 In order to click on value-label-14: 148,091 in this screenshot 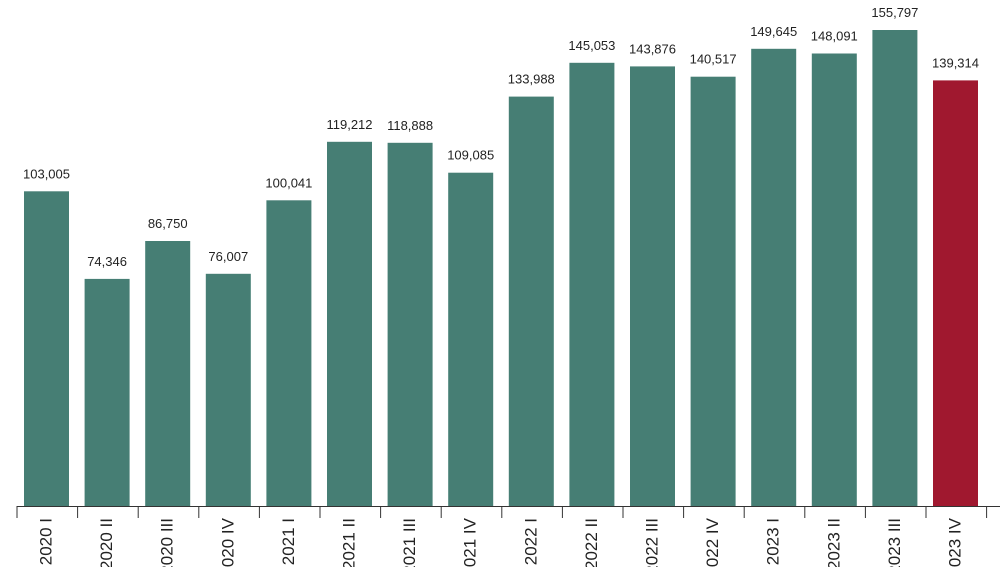, I will do `click(834, 36)`.